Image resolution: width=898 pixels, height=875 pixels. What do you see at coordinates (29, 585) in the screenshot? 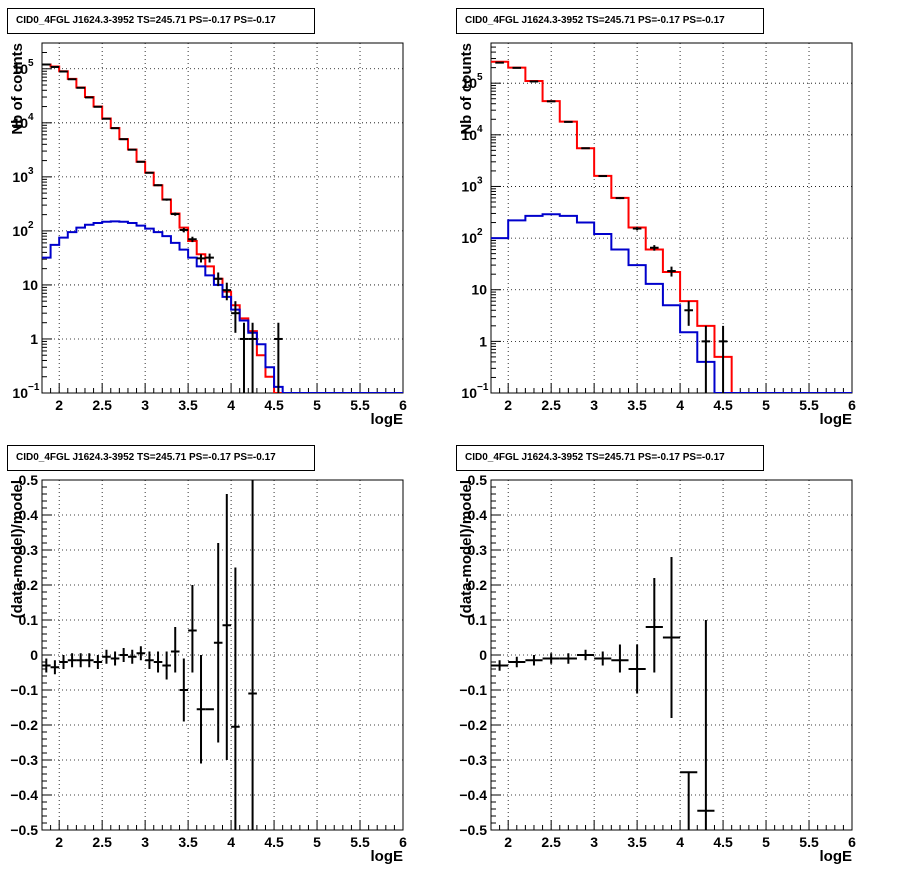
I see `y-tick-label: 0.2` at bounding box center [29, 585].